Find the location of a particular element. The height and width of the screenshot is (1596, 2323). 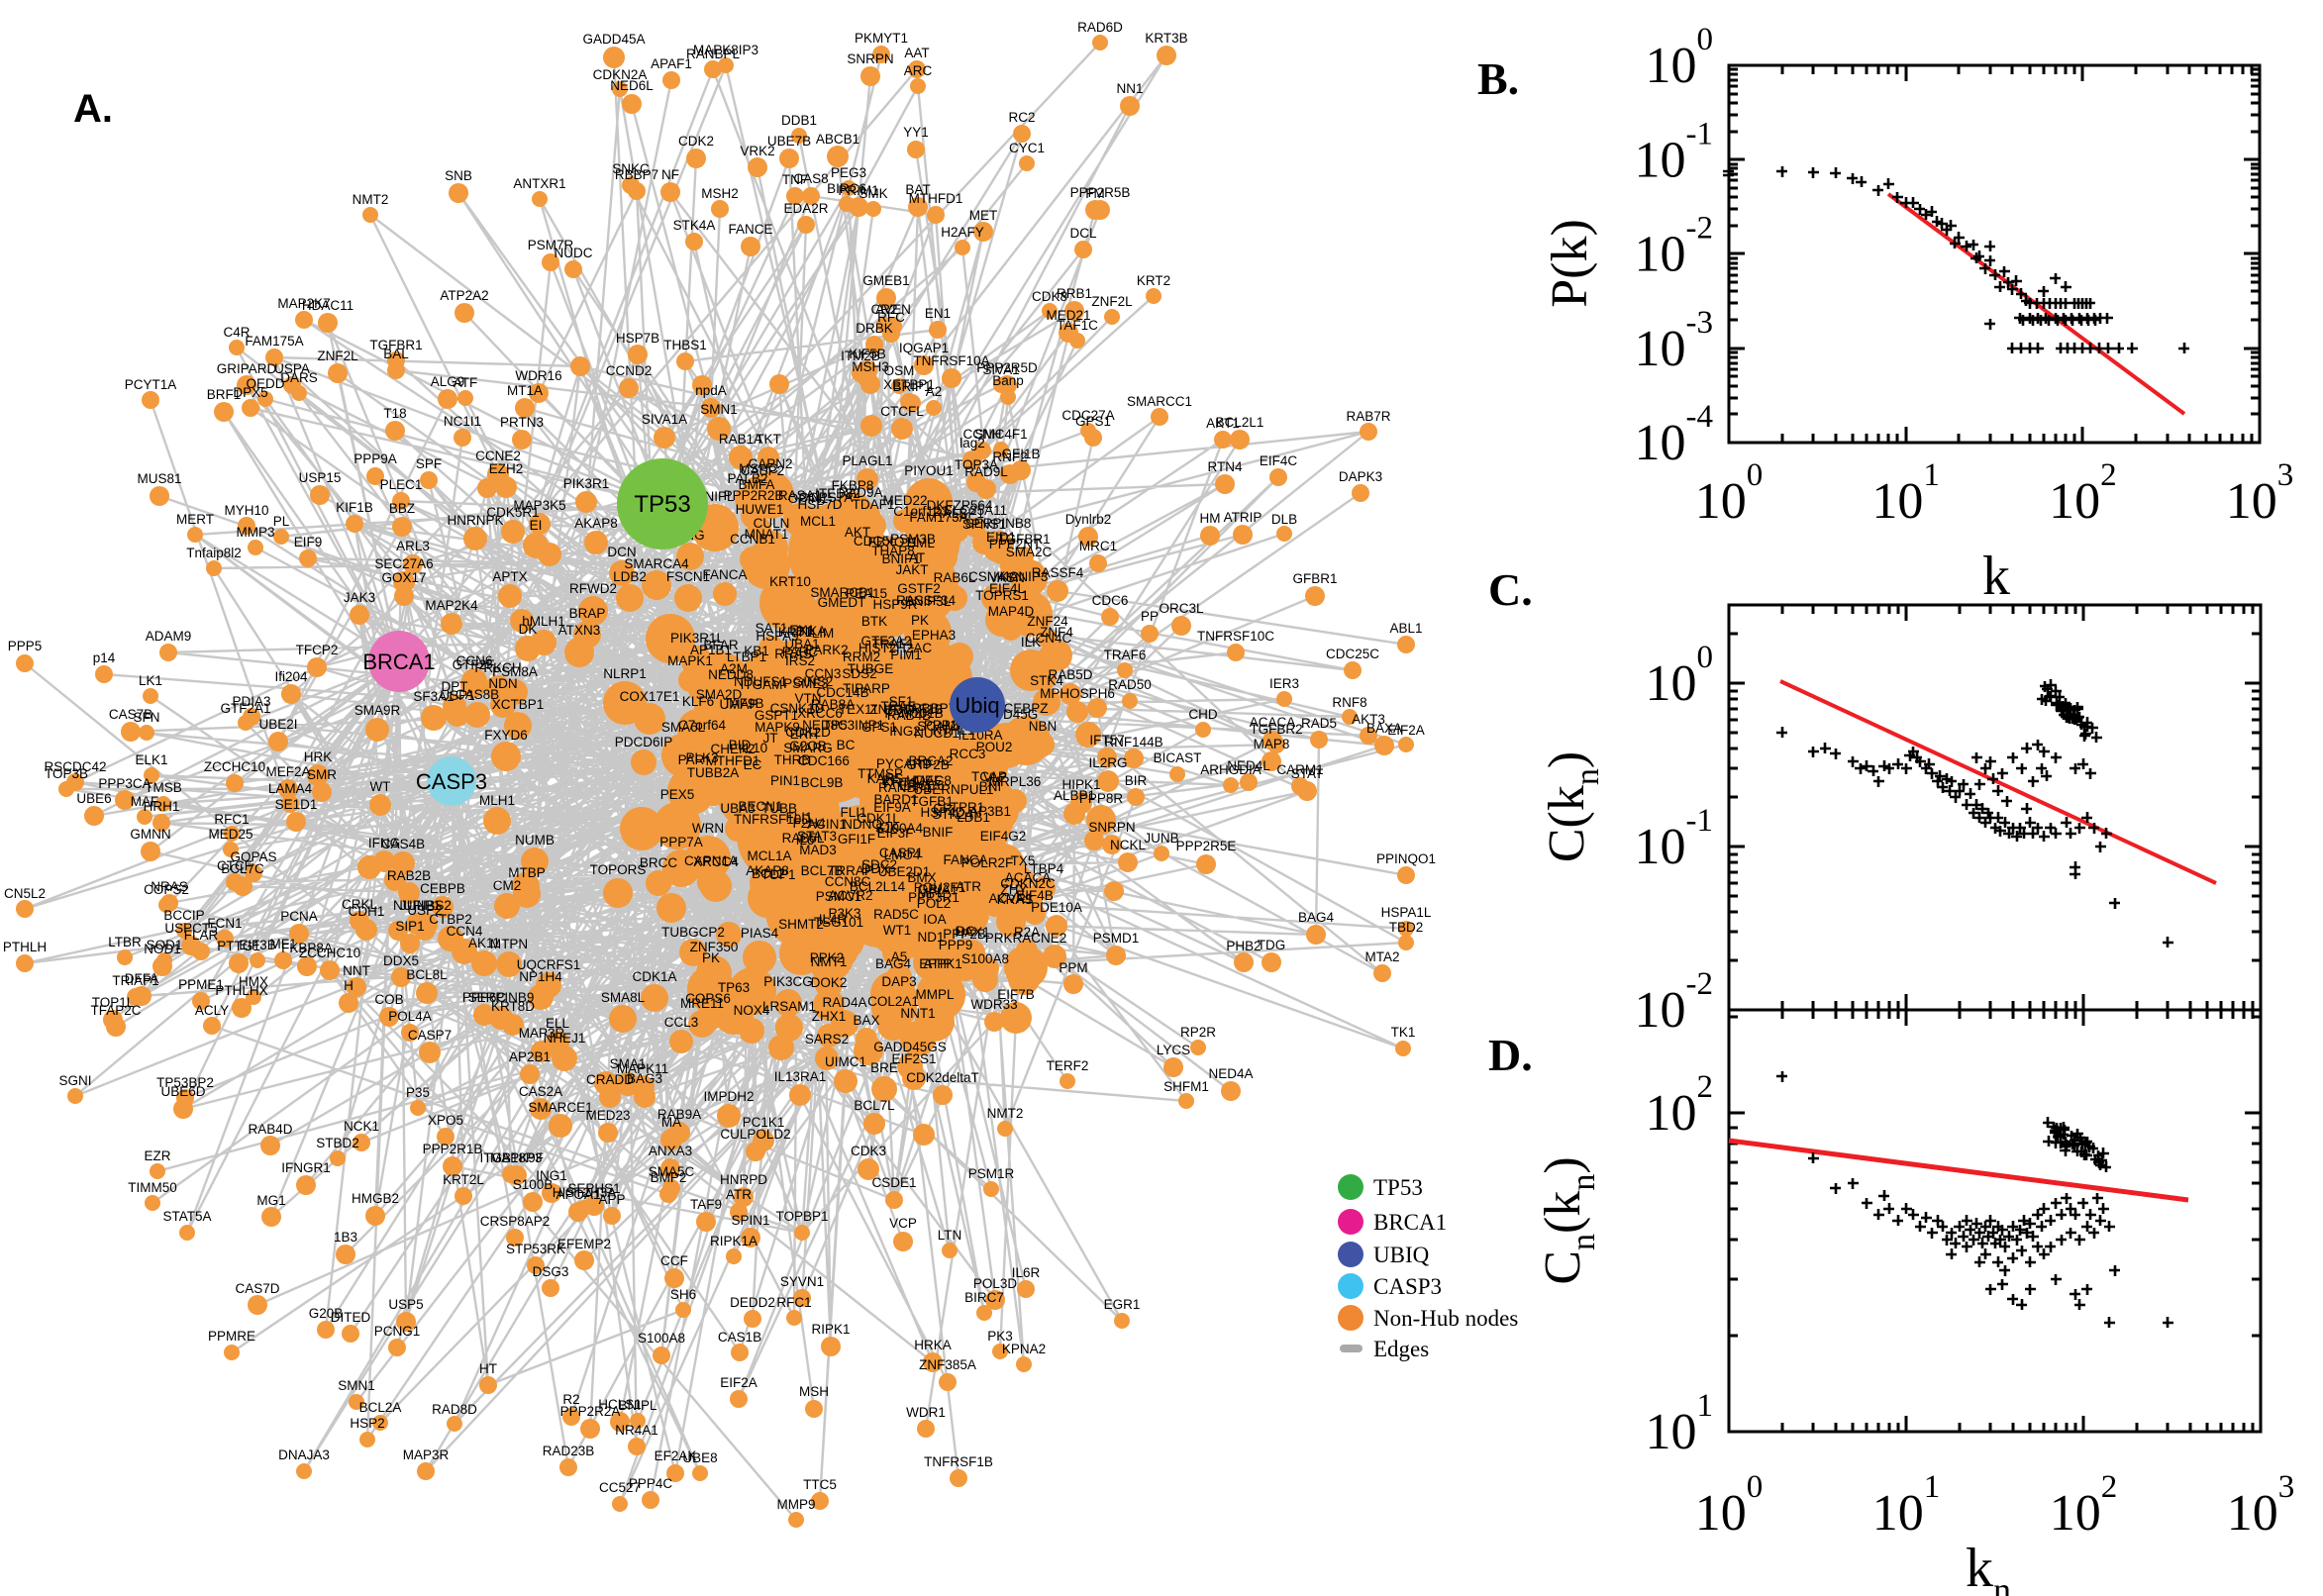

svg-text: ELK1 is located at coordinates (151, 760).